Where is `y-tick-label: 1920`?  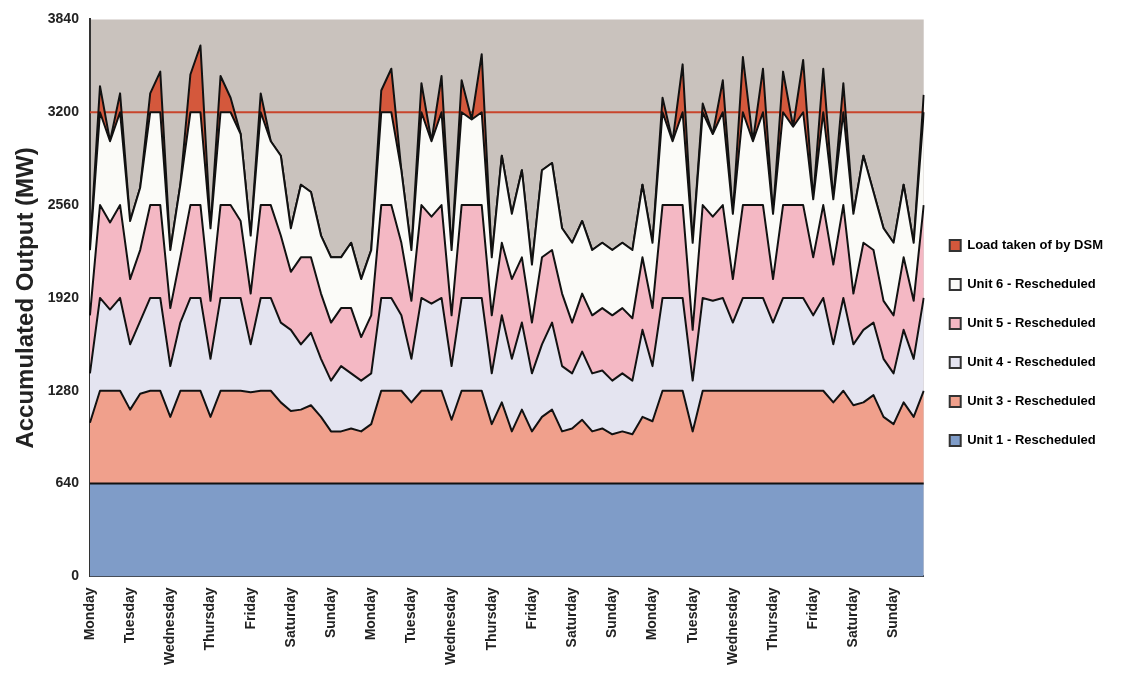
y-tick-label: 1920 is located at coordinates (63, 296).